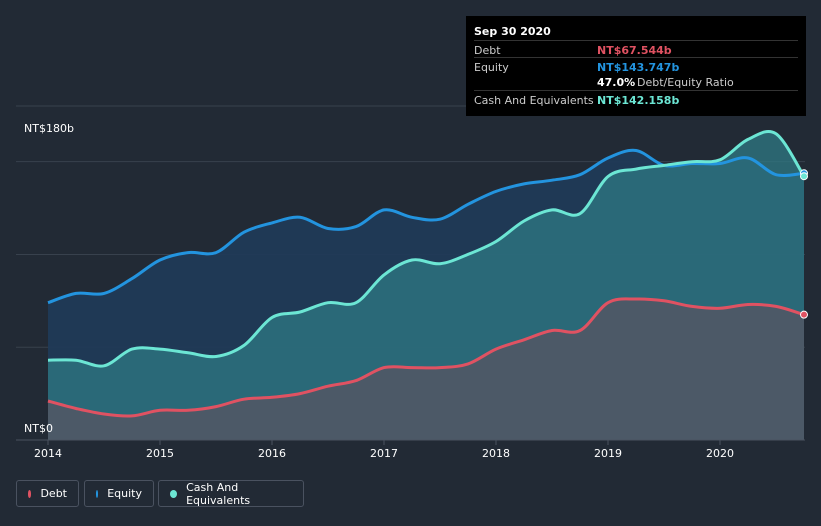 Image resolution: width=821 pixels, height=526 pixels. Describe the element at coordinates (804, 314) in the screenshot. I see `debt-end-marker` at that location.